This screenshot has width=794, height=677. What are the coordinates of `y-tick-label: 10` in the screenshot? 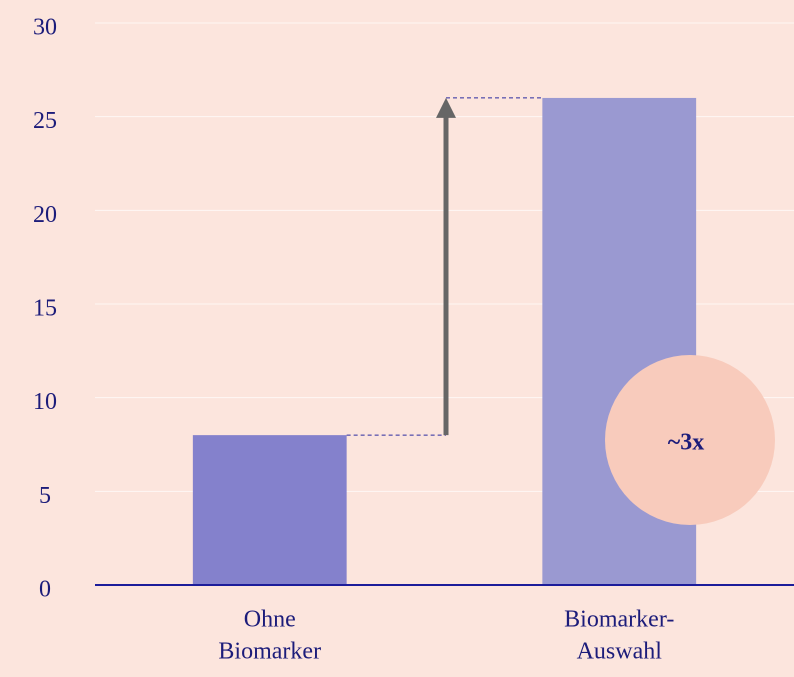 It's located at (45, 402).